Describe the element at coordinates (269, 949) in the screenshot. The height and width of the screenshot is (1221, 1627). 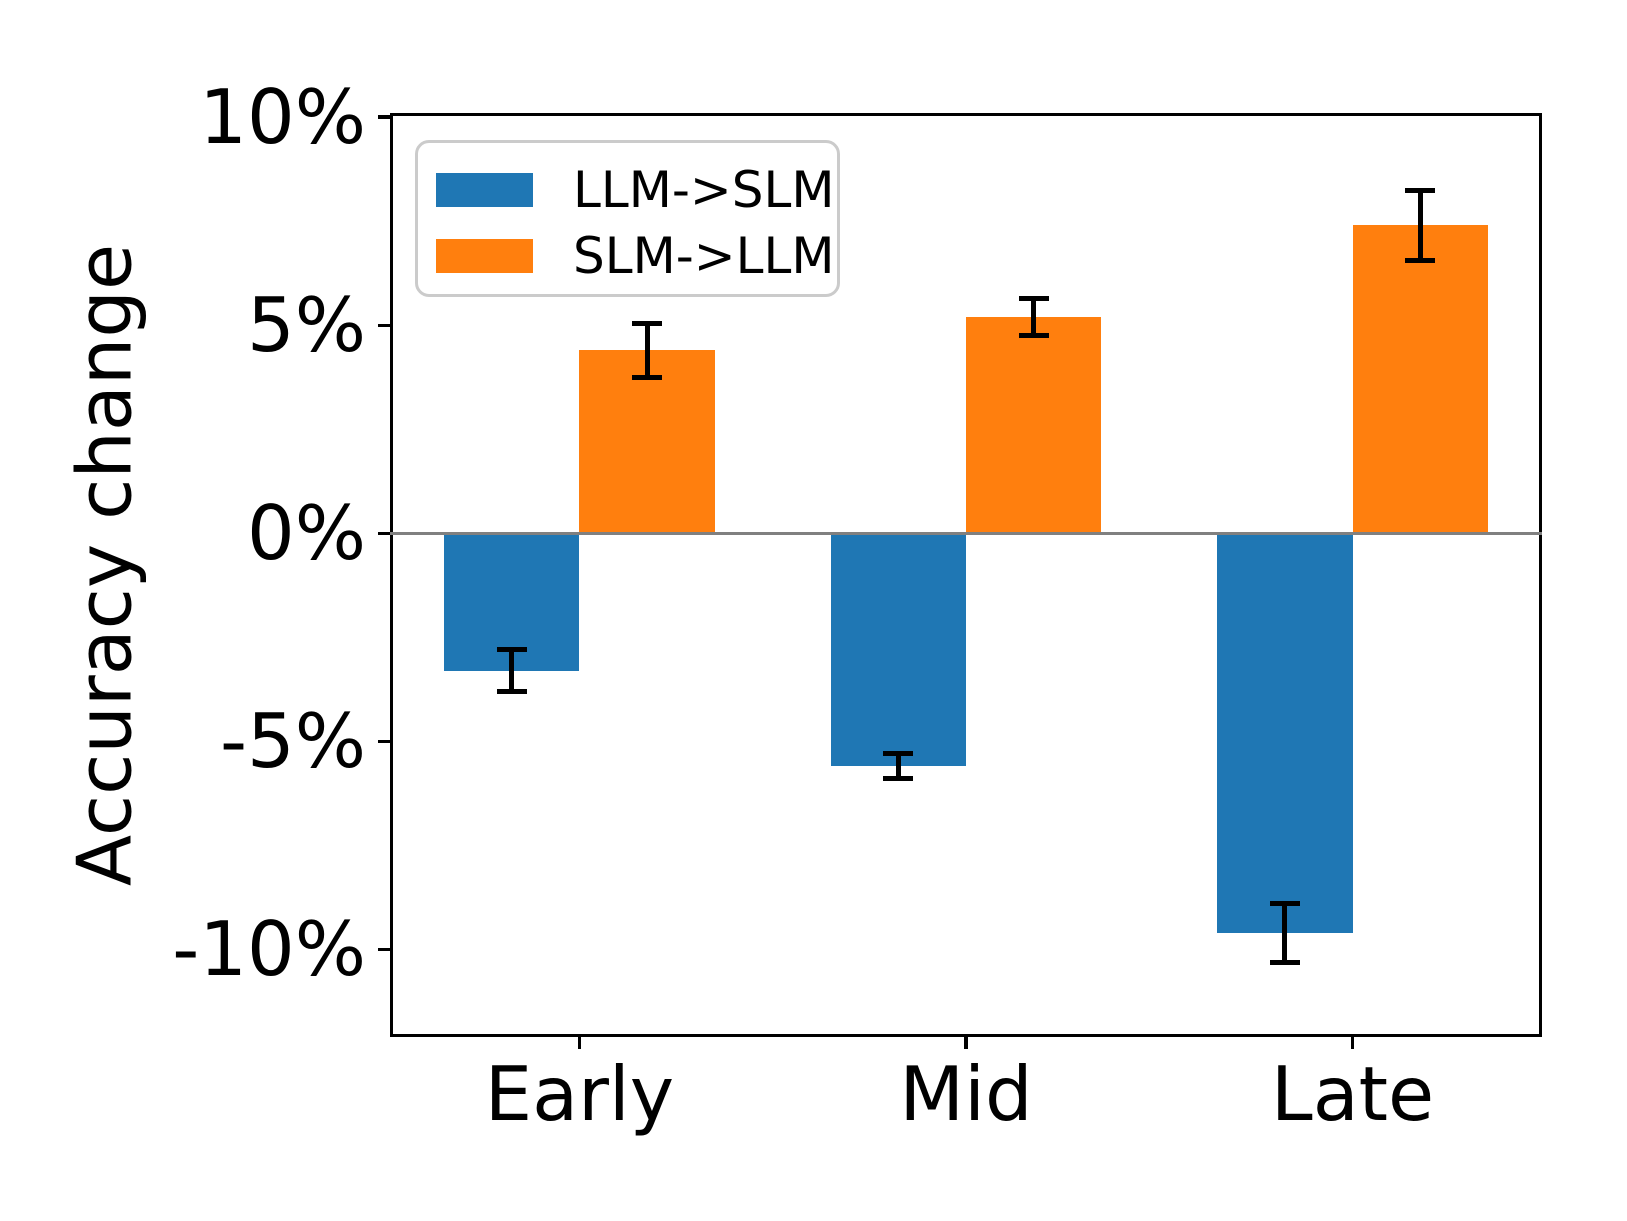
I see `y-tick-label--10%: -10%` at that location.